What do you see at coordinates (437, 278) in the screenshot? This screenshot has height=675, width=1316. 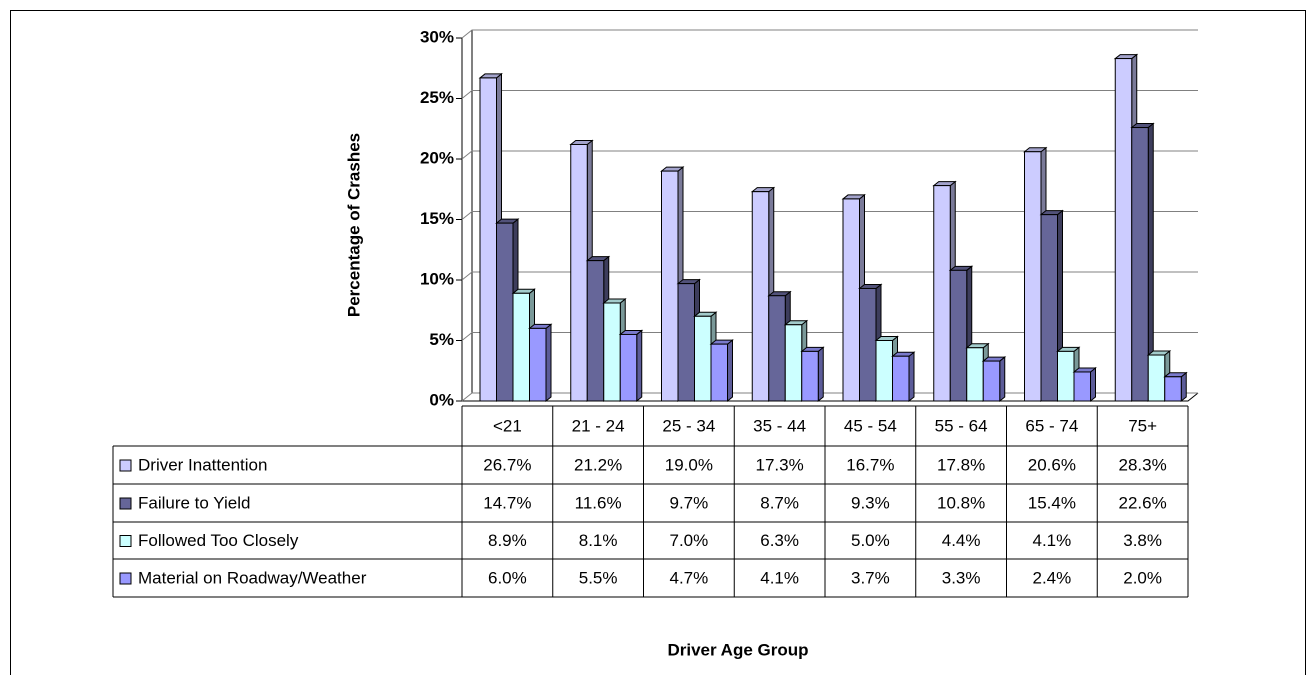 I see `y-tick-label: 10%` at bounding box center [437, 278].